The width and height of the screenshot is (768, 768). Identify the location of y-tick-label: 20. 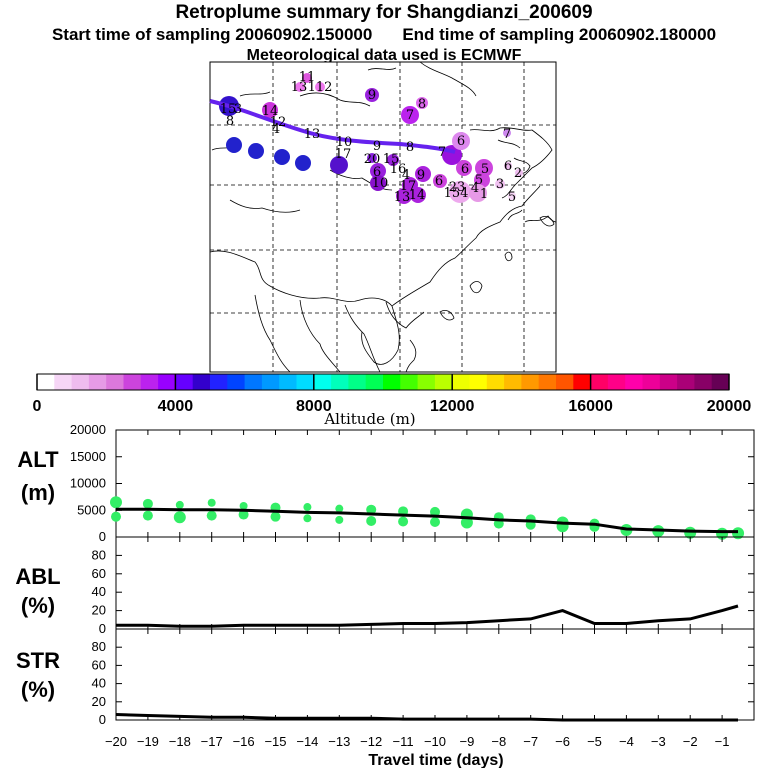
(99, 701).